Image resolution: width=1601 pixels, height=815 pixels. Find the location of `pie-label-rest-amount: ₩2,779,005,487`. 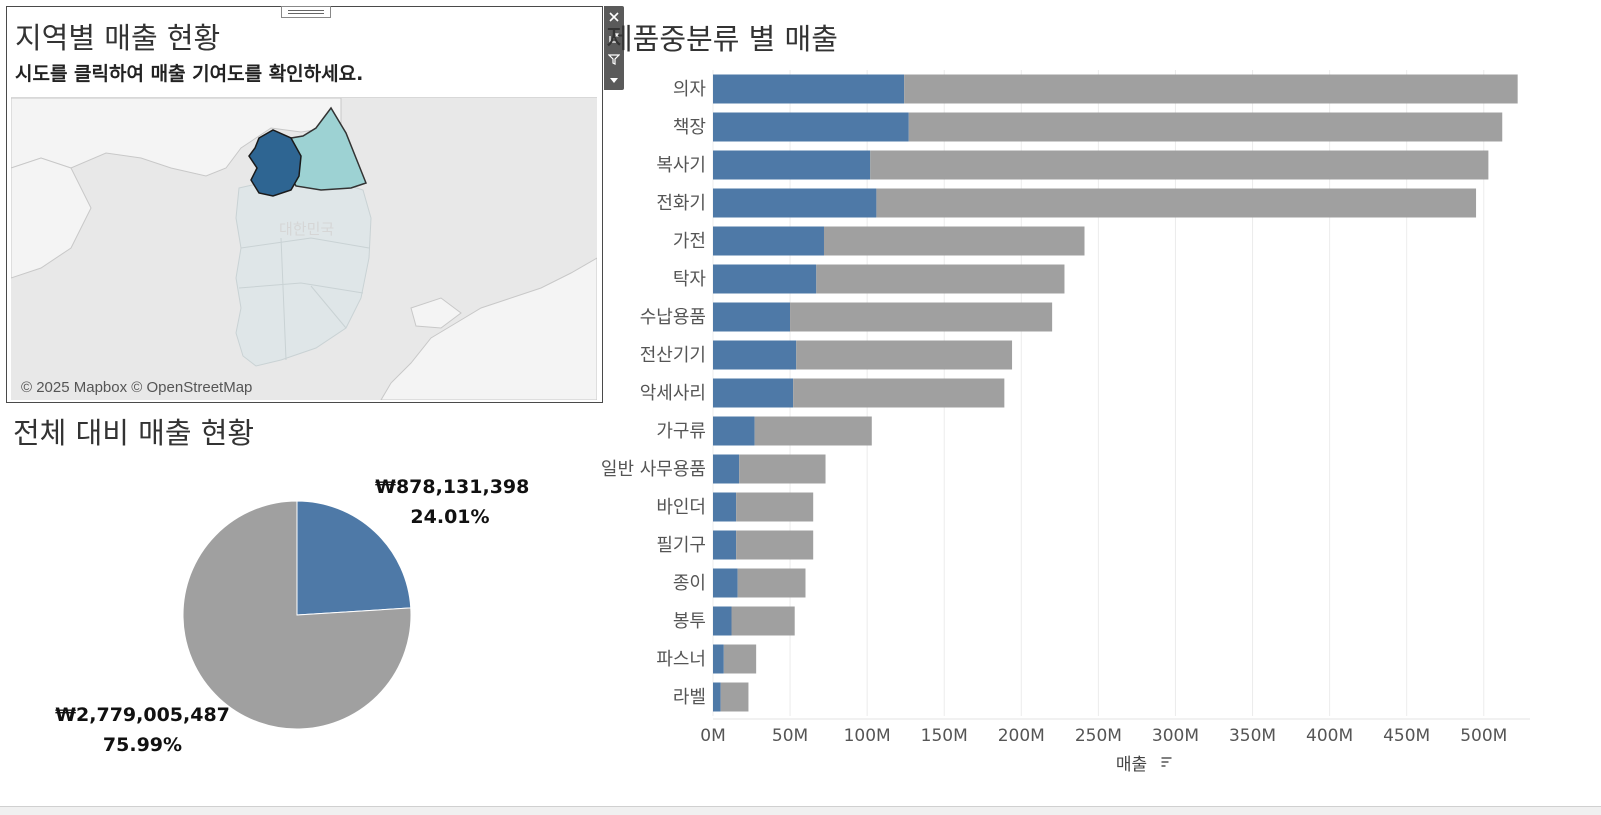

pie-label-rest-amount: ₩2,779,005,487 is located at coordinates (142, 715).